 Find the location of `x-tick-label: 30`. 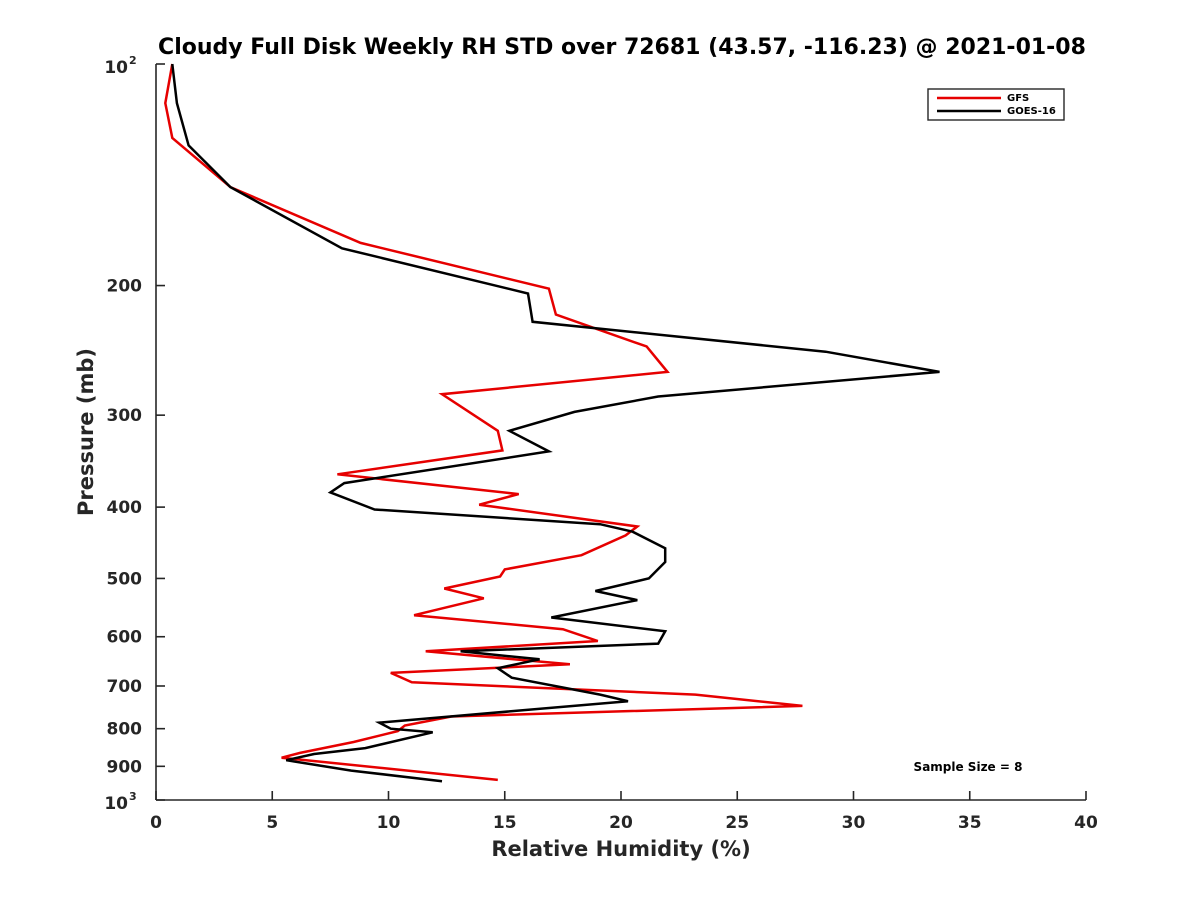

x-tick-label: 30 is located at coordinates (854, 823).